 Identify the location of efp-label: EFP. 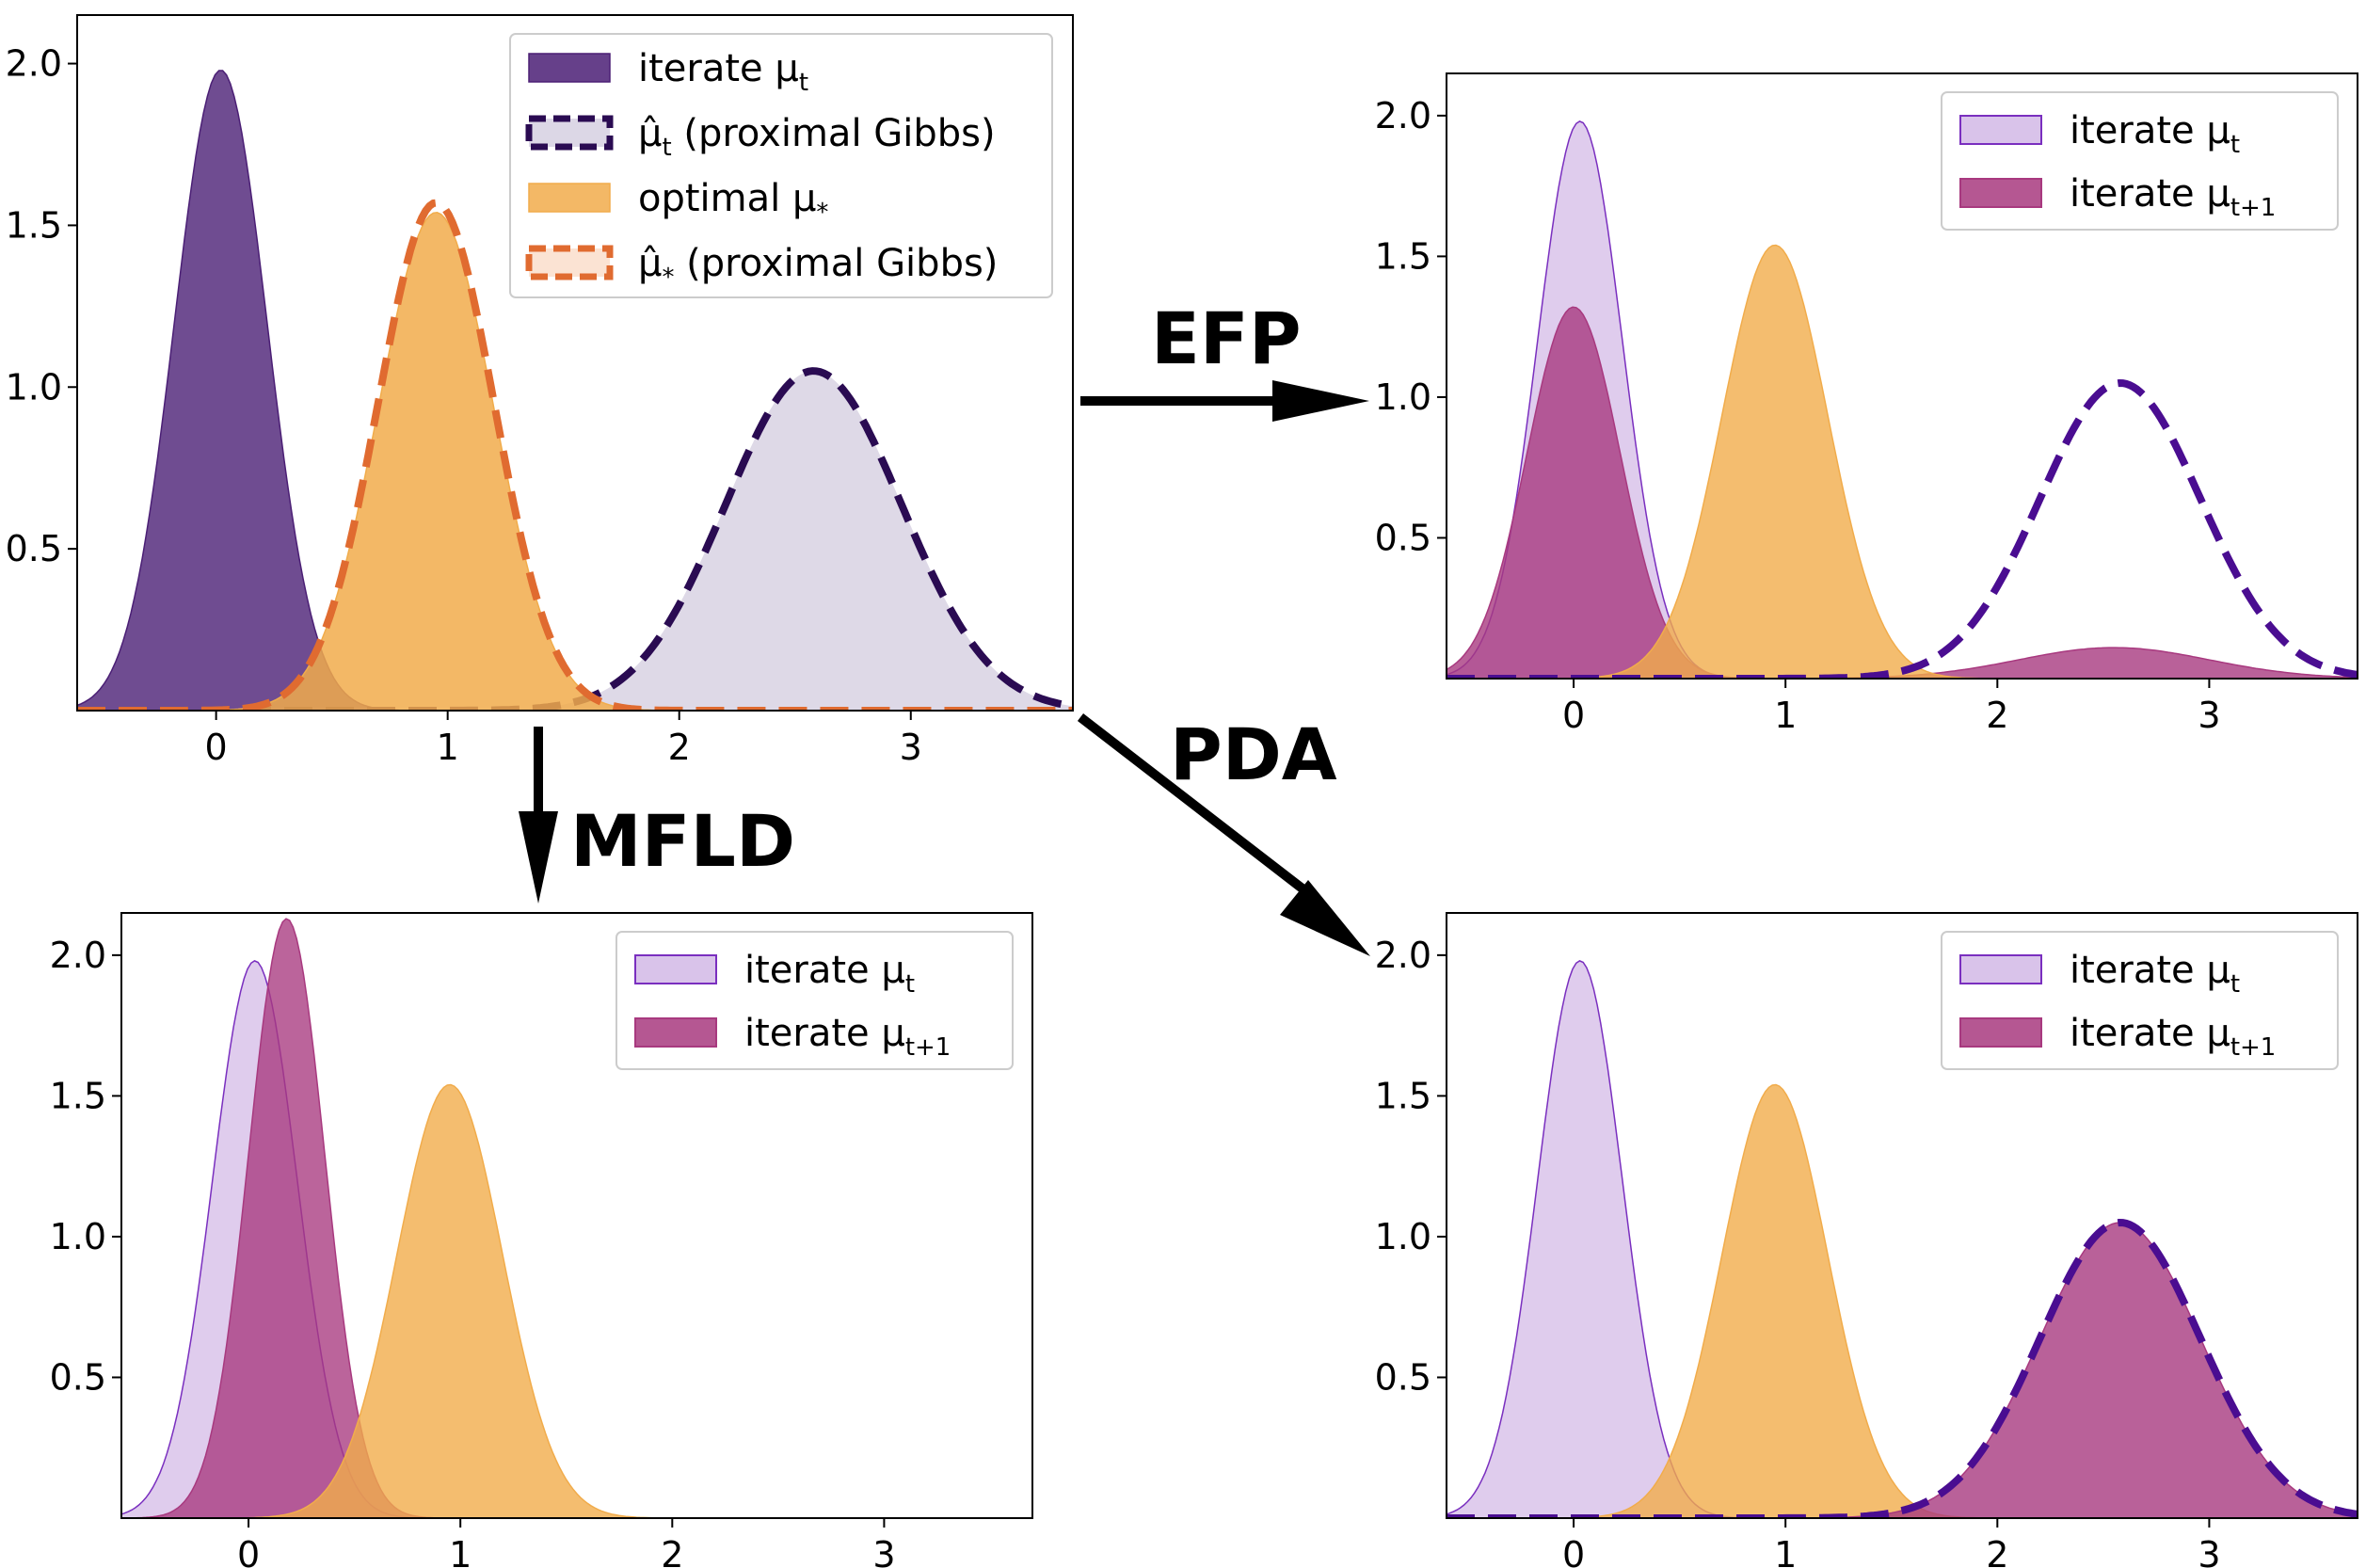
(1226, 338).